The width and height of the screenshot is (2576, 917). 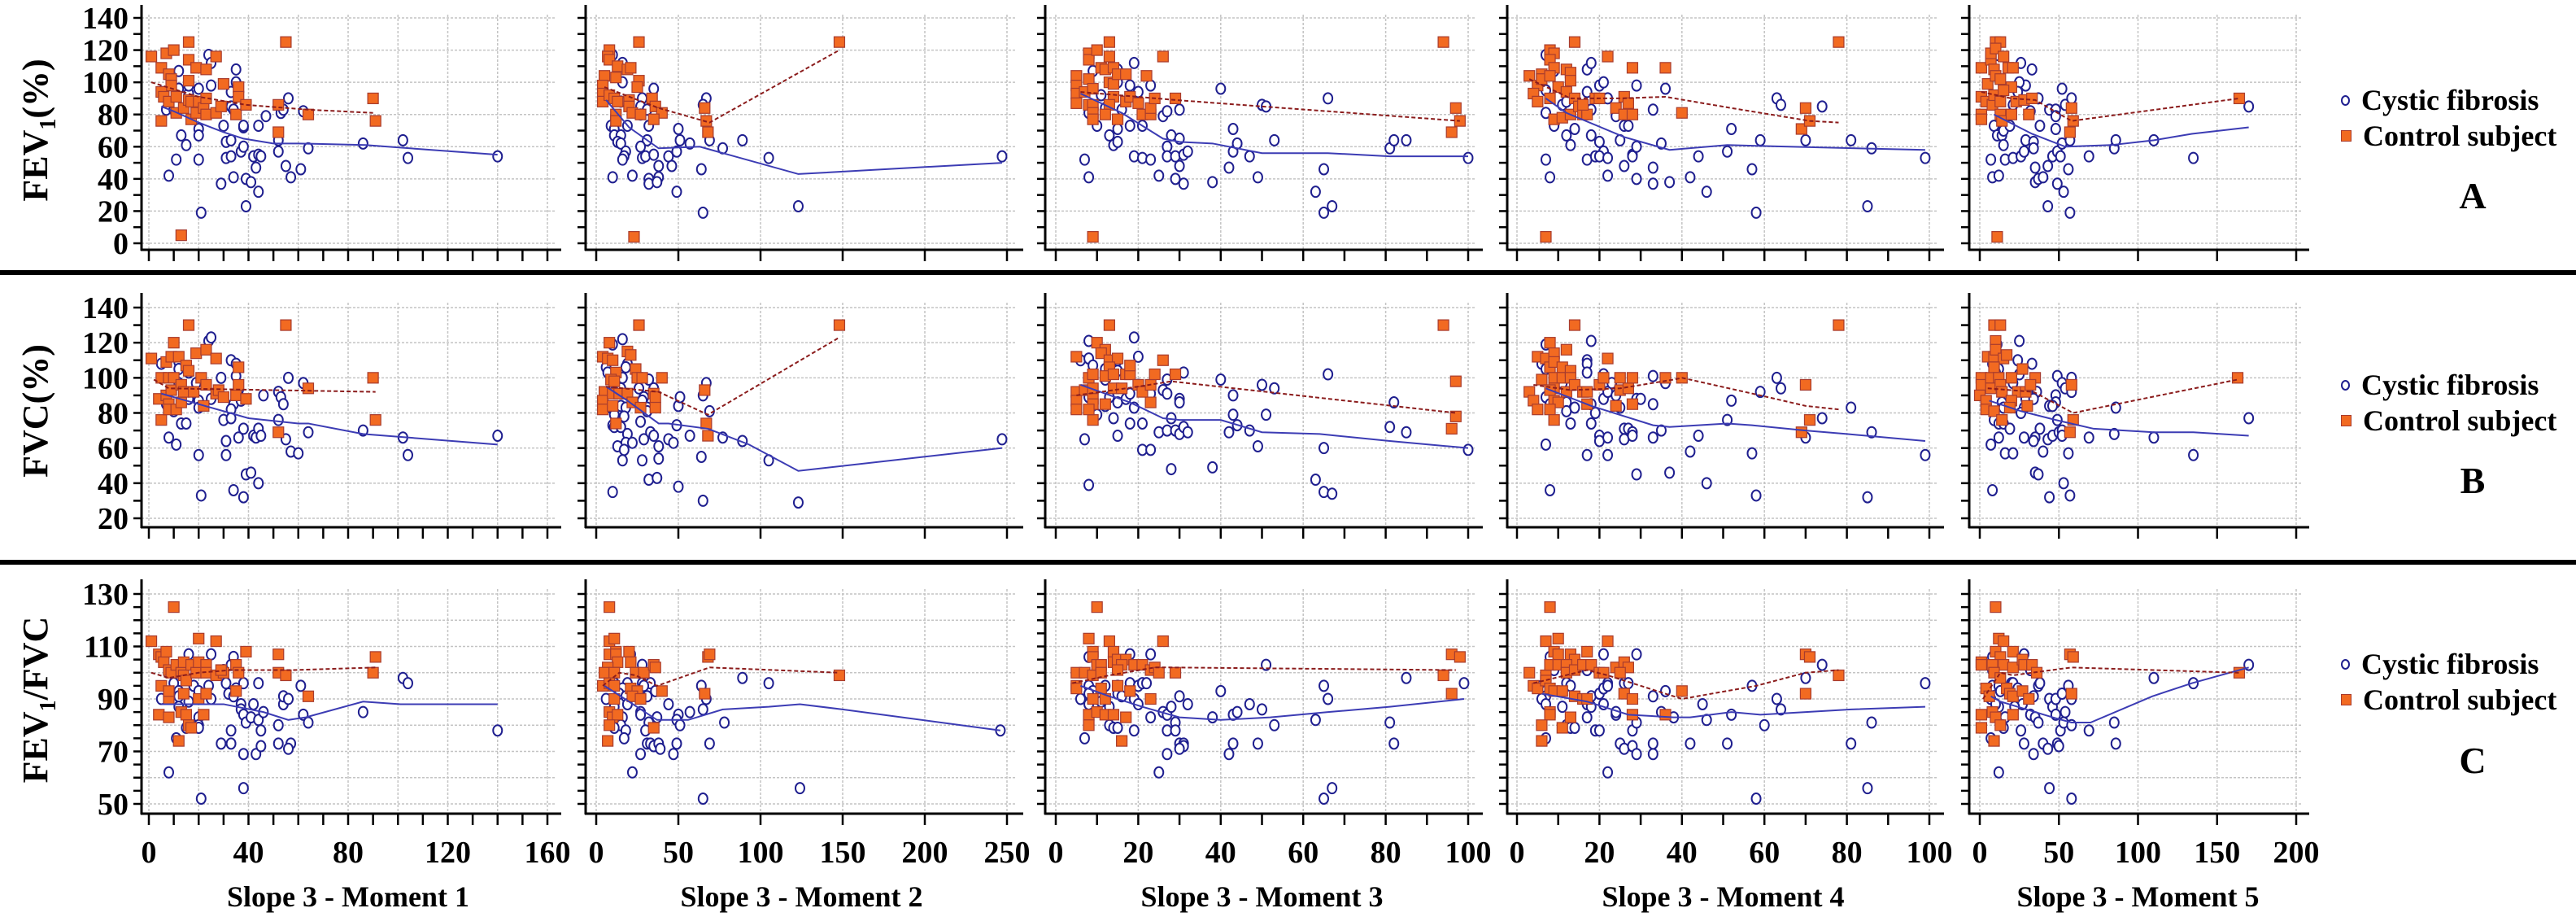 What do you see at coordinates (348, 853) in the screenshot?
I see `x-tick-label: 80` at bounding box center [348, 853].